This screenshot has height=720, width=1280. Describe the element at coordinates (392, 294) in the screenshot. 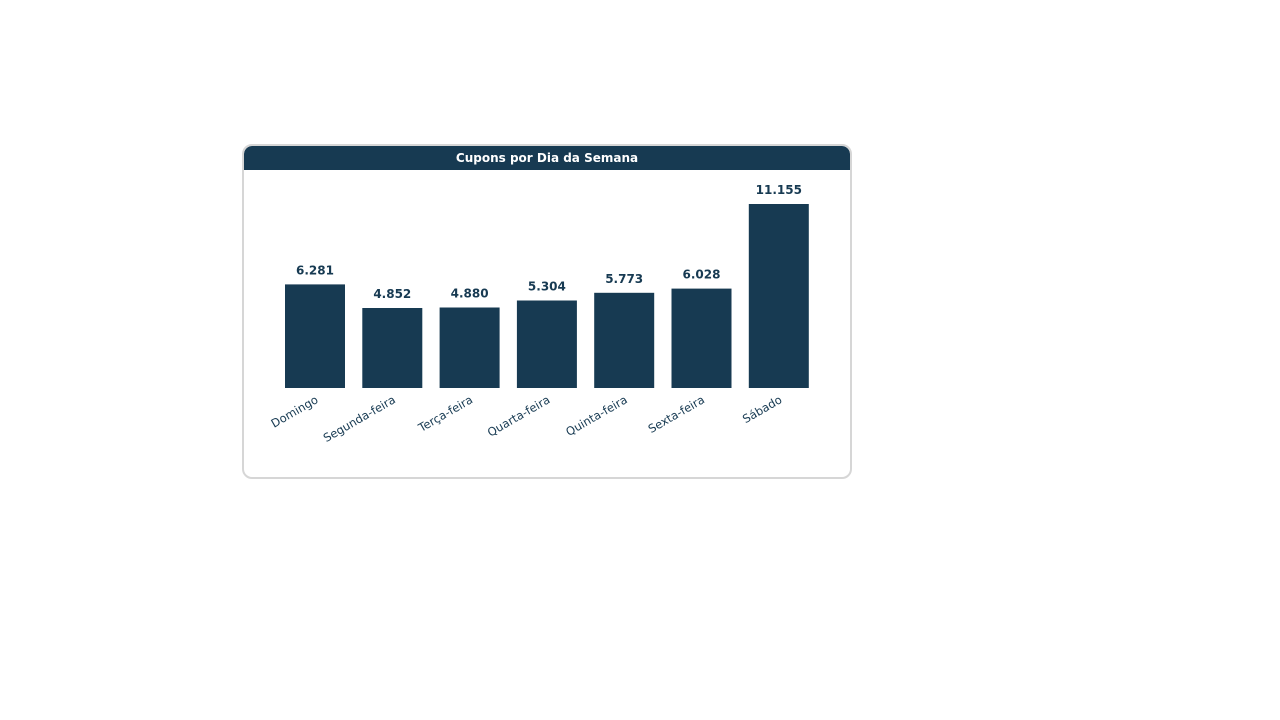

I see `value-label: 4.852` at that location.